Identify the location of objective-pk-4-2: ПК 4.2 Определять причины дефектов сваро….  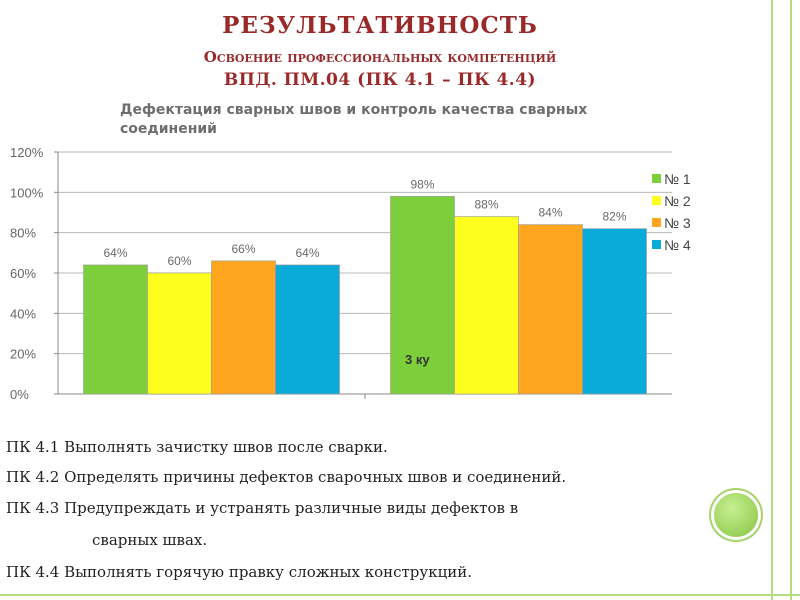
(286, 477).